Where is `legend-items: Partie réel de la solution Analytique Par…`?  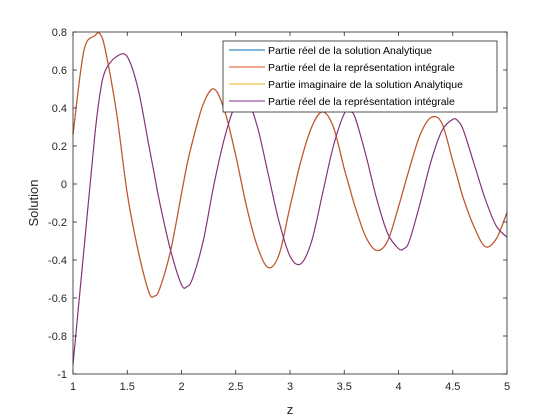
legend-items: Partie réel de la solution Analytique Par… is located at coordinates (346, 76).